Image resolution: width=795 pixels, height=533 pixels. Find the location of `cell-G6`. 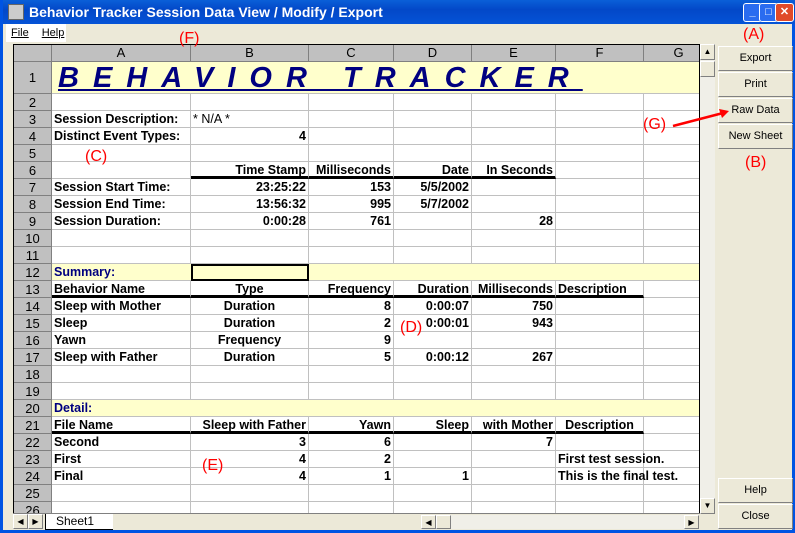

cell-G6 is located at coordinates (671, 170).